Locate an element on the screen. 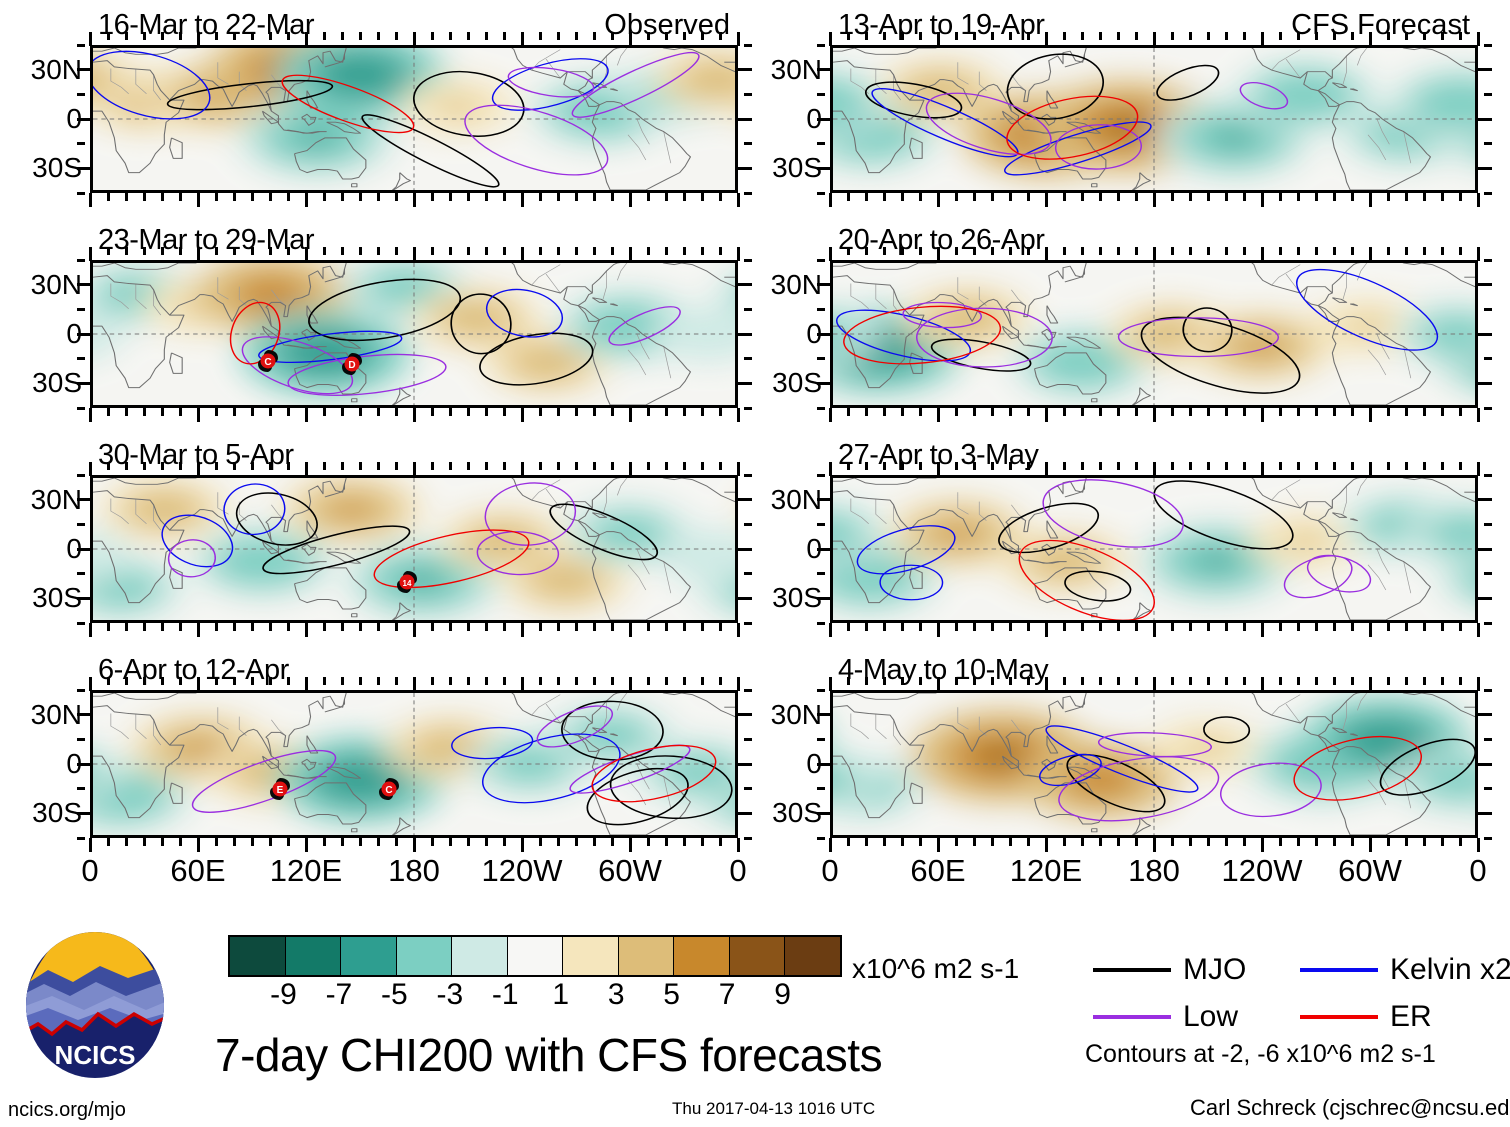 Image resolution: width=1510 pixels, height=1127 pixels. map-panel-p5 is located at coordinates (1154, 119).